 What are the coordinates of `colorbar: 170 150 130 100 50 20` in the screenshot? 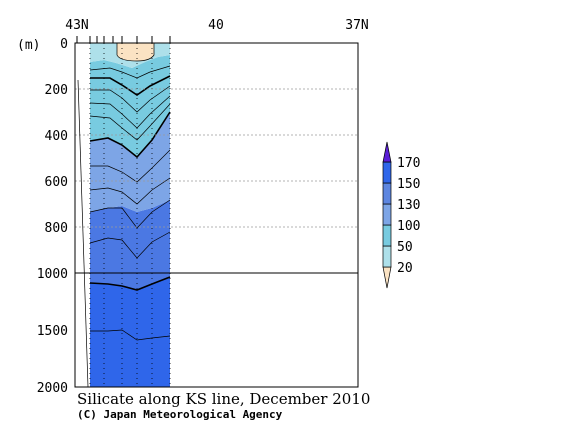 It's located at (401, 215).